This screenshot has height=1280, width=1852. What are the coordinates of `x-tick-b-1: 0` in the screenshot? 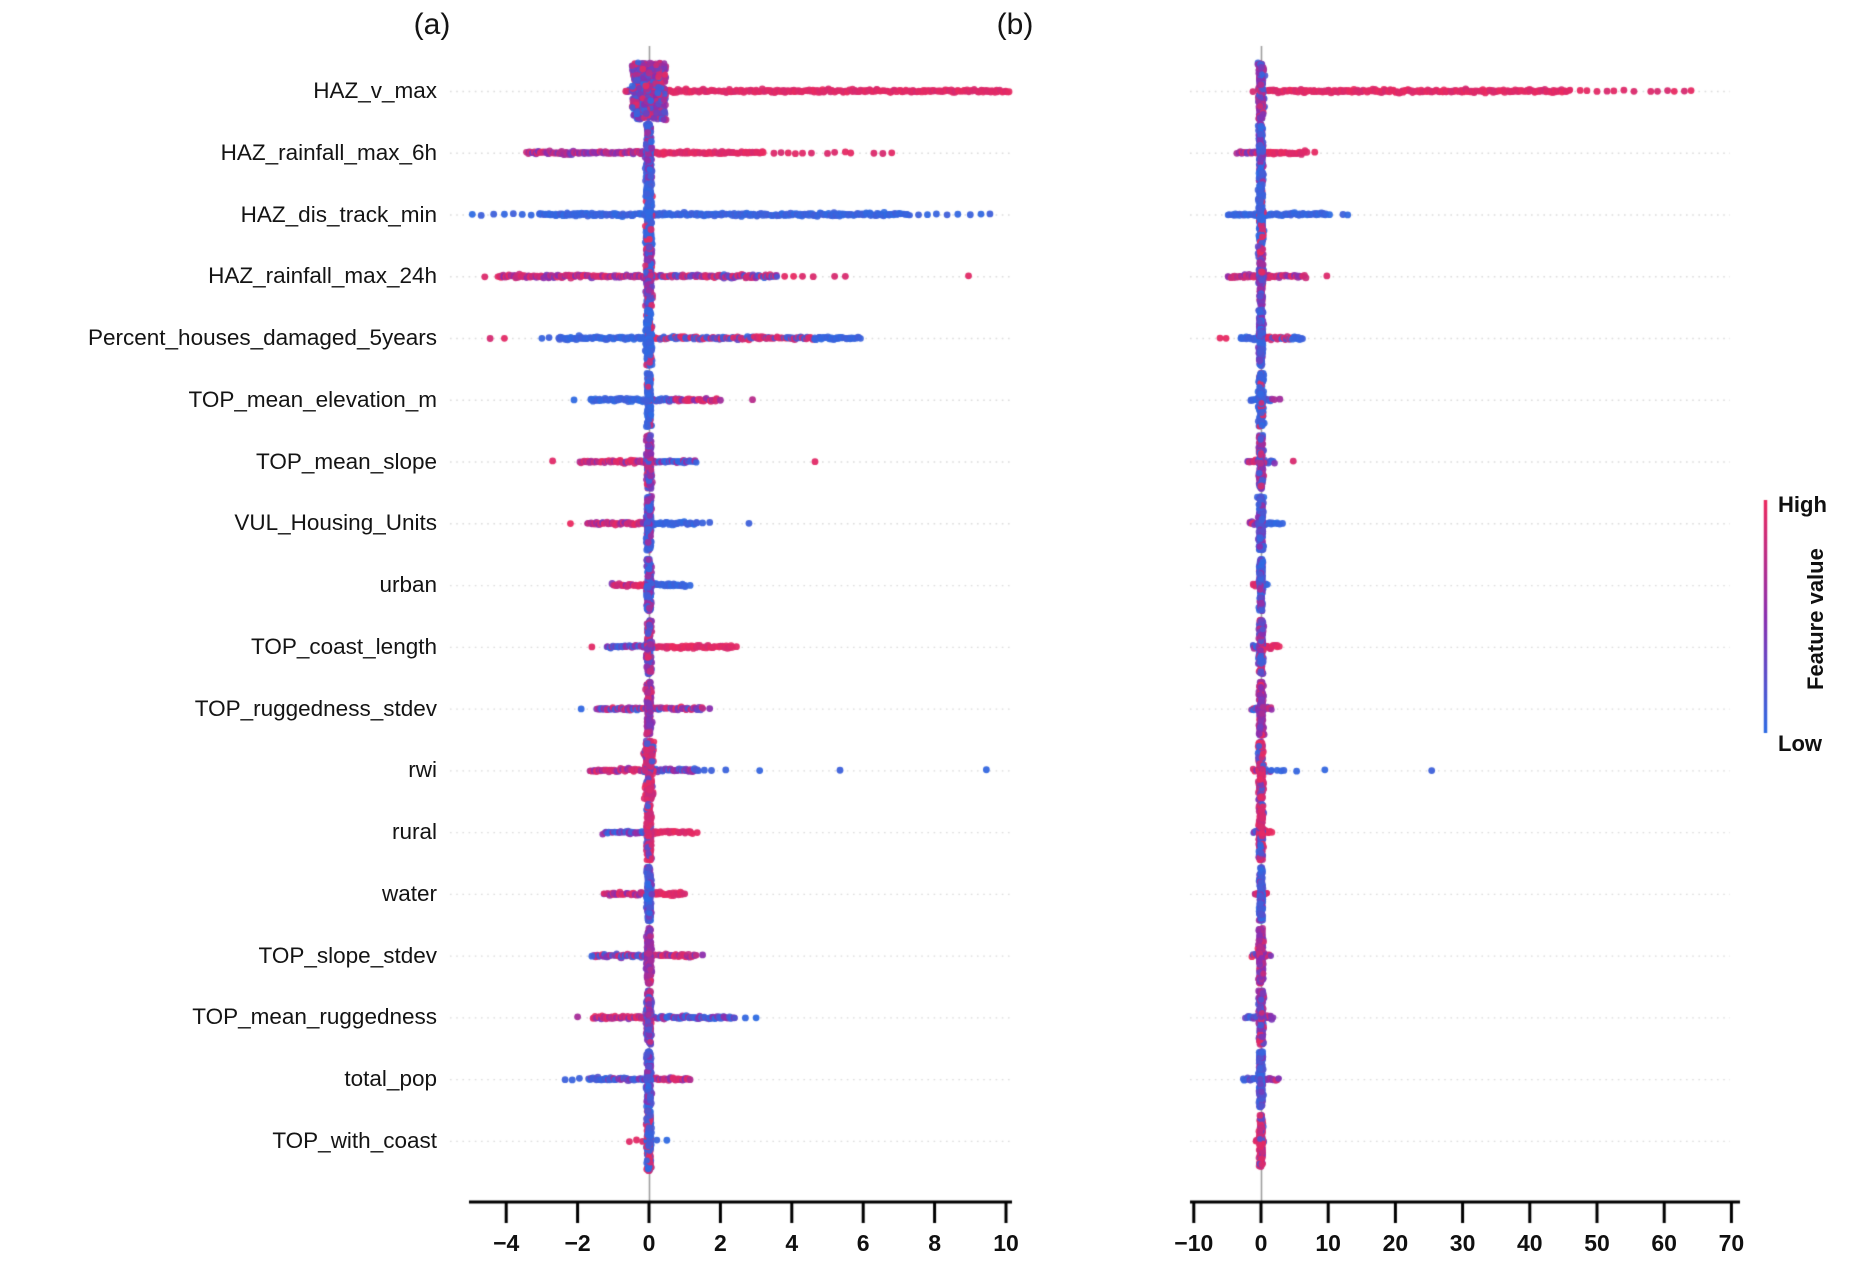 It's located at (1261, 1243).